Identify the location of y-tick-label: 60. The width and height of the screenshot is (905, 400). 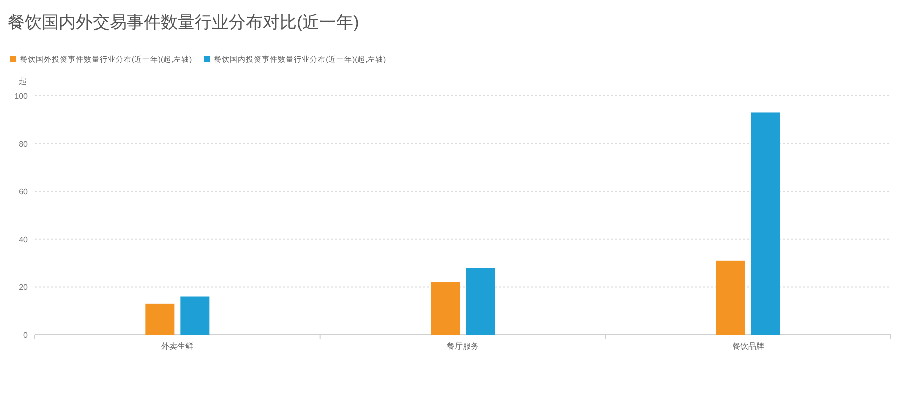
(24, 192).